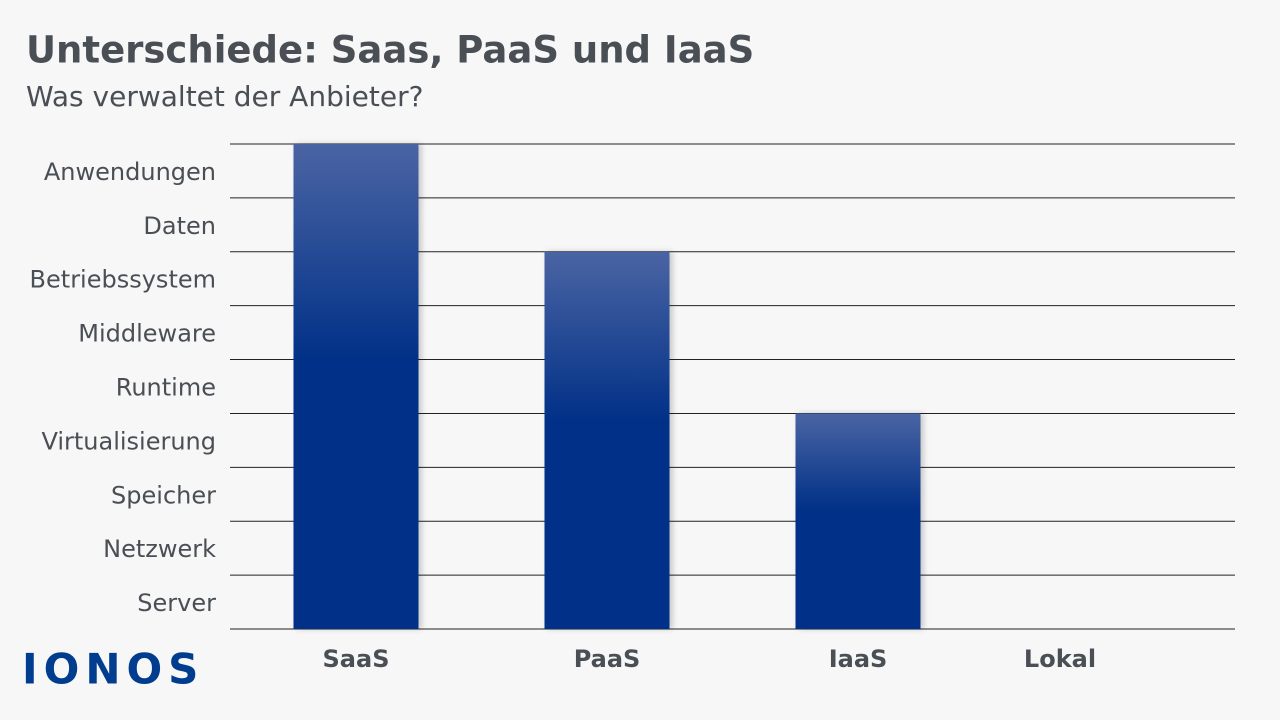 This screenshot has width=1280, height=720. What do you see at coordinates (607, 659) in the screenshot?
I see `x-tick-label: PaaS` at bounding box center [607, 659].